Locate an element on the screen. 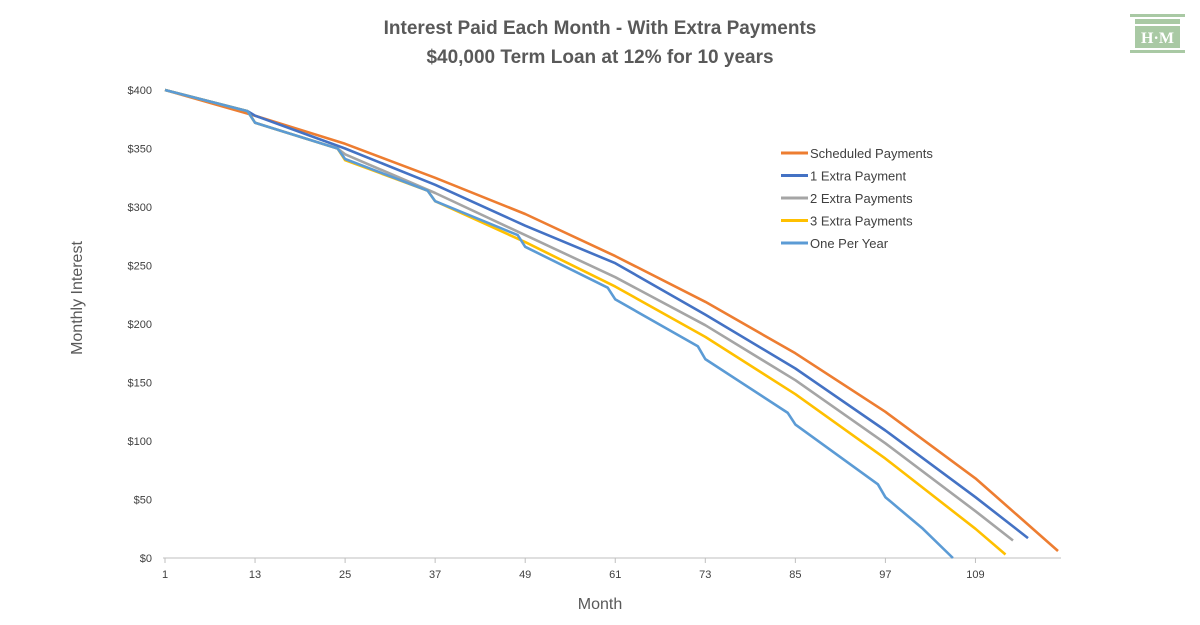  y-tick-label: $100 is located at coordinates (140, 442).